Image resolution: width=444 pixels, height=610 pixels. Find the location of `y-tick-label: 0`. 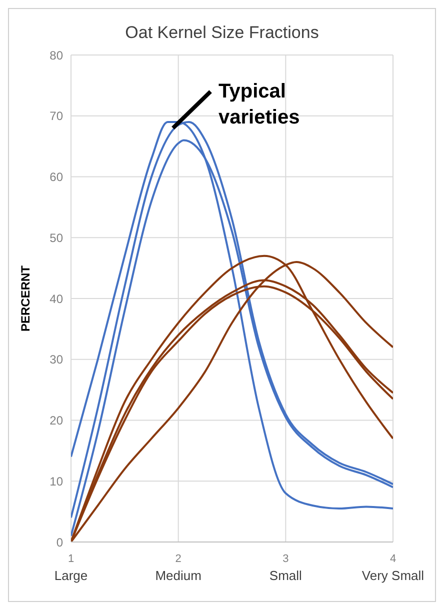

y-tick-label: 0 is located at coordinates (60, 542).